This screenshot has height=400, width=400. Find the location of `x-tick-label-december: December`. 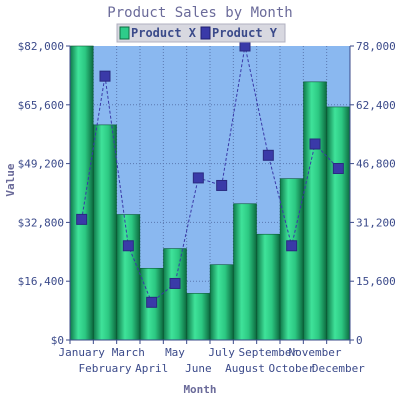

x-tick-label-december: December is located at coordinates (338, 368).